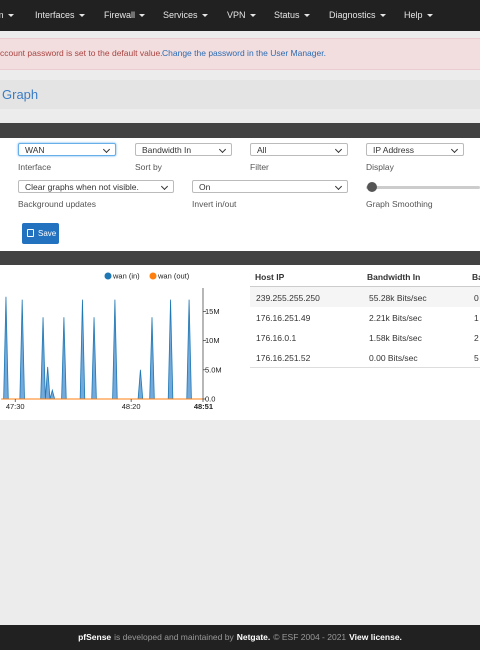 The image size is (480, 650). What do you see at coordinates (240, 94) in the screenshot?
I see `breadcrumb: Graph` at bounding box center [240, 94].